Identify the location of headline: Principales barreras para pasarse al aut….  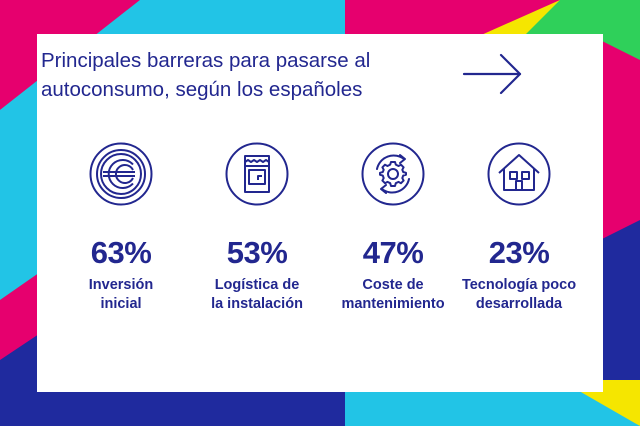
(251, 75).